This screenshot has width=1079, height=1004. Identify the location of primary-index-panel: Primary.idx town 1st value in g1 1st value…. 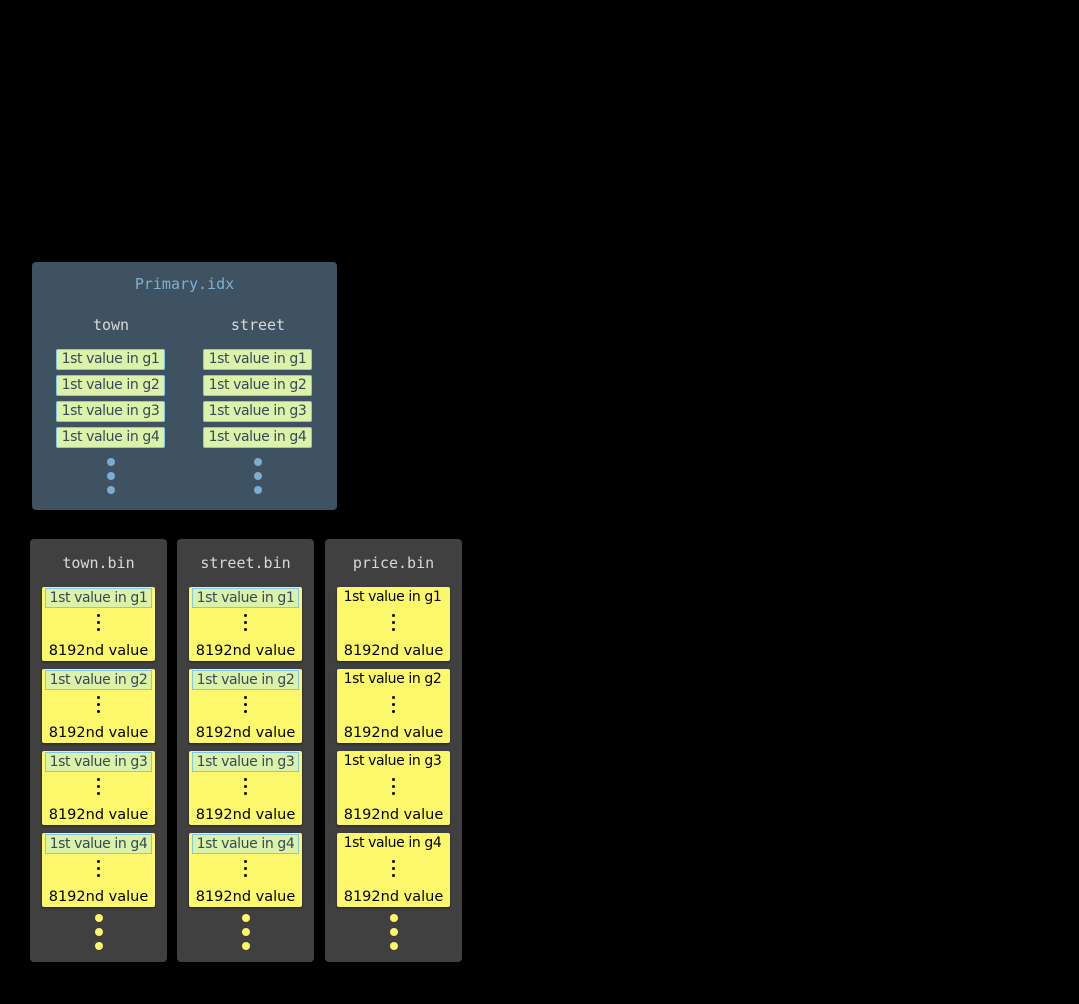
(184, 386).